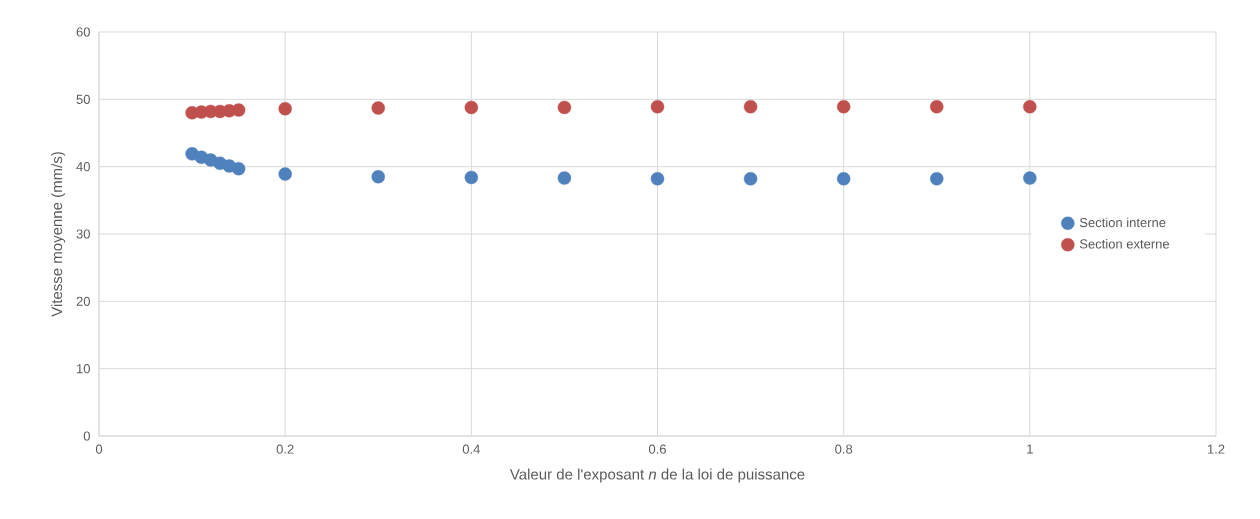  What do you see at coordinates (285, 449) in the screenshot?
I see `x-tick-label: 0.2` at bounding box center [285, 449].